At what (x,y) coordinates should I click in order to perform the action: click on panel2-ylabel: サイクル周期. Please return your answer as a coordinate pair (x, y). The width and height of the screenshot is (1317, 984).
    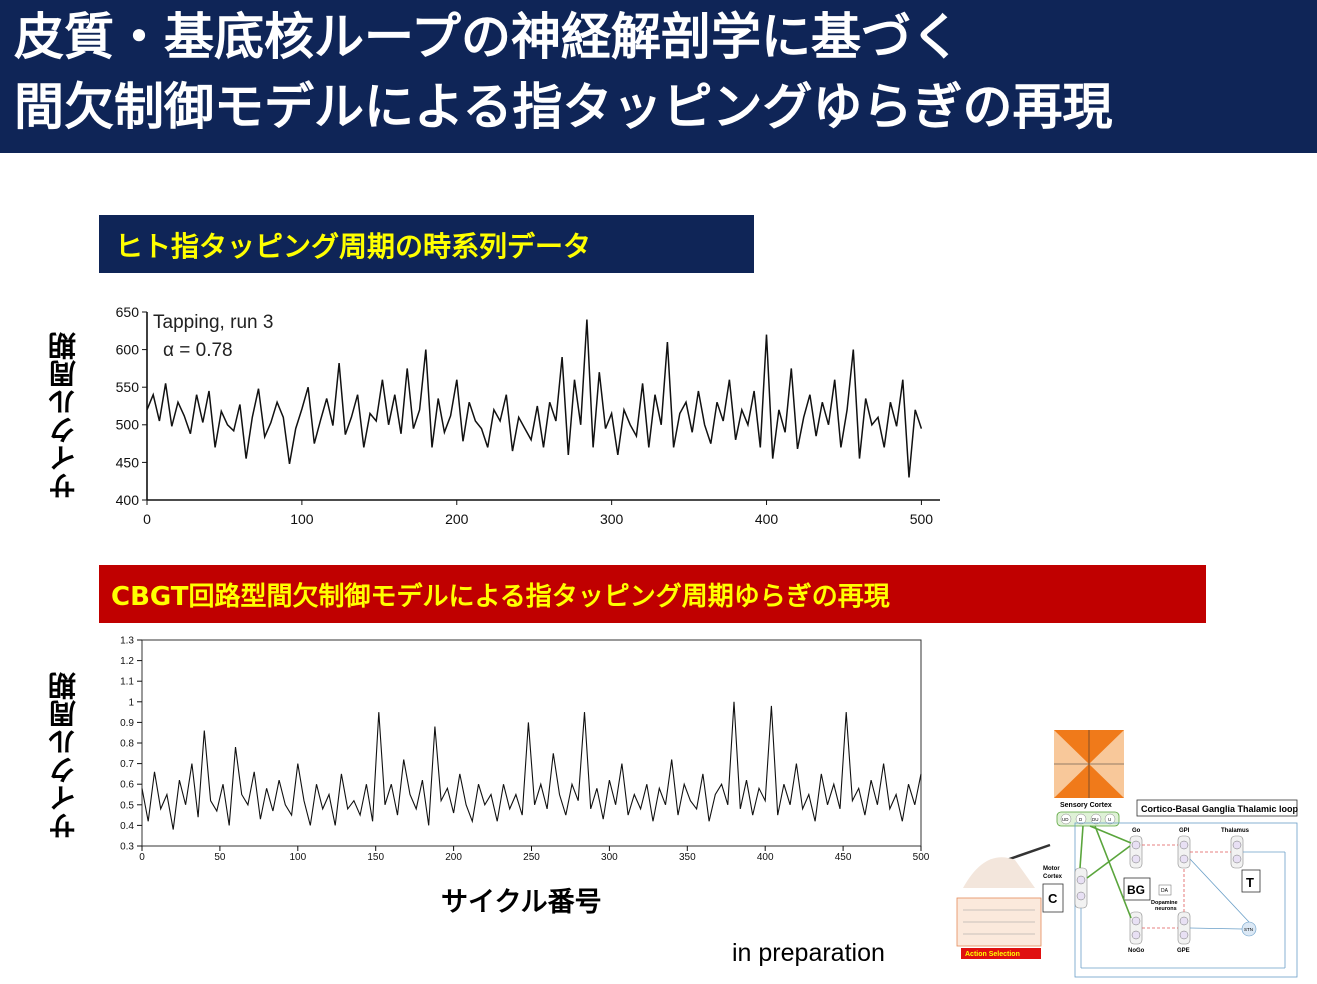
    Looking at the image, I should click on (63, 756).